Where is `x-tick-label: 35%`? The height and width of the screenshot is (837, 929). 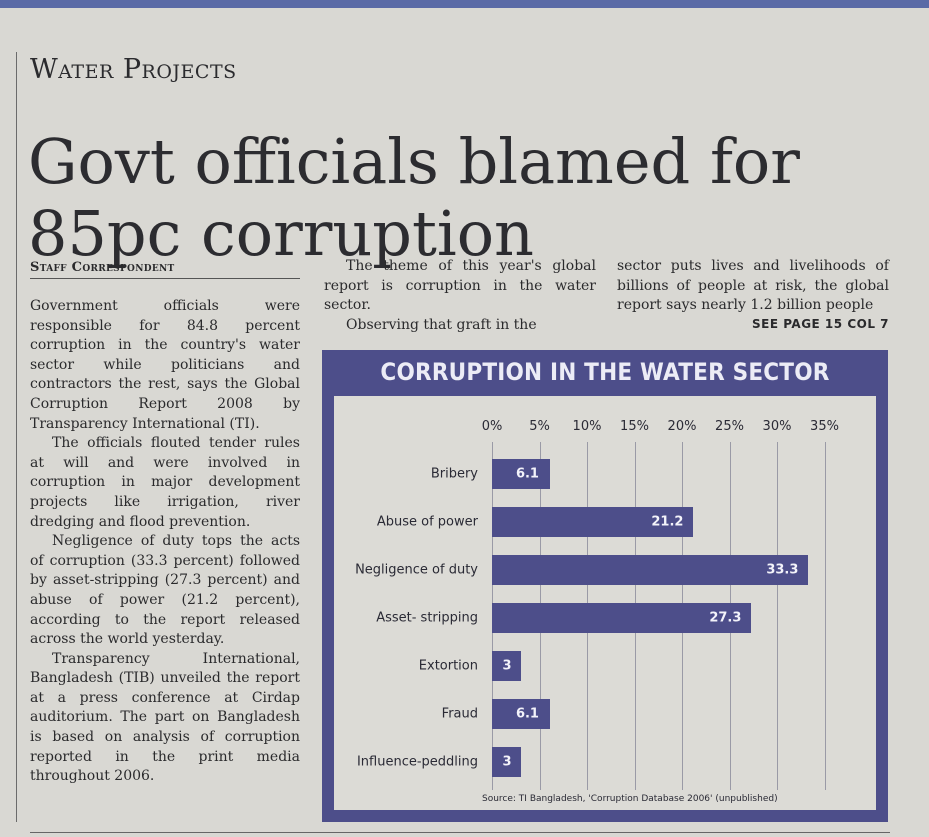
x-tick-label: 35% is located at coordinates (824, 426).